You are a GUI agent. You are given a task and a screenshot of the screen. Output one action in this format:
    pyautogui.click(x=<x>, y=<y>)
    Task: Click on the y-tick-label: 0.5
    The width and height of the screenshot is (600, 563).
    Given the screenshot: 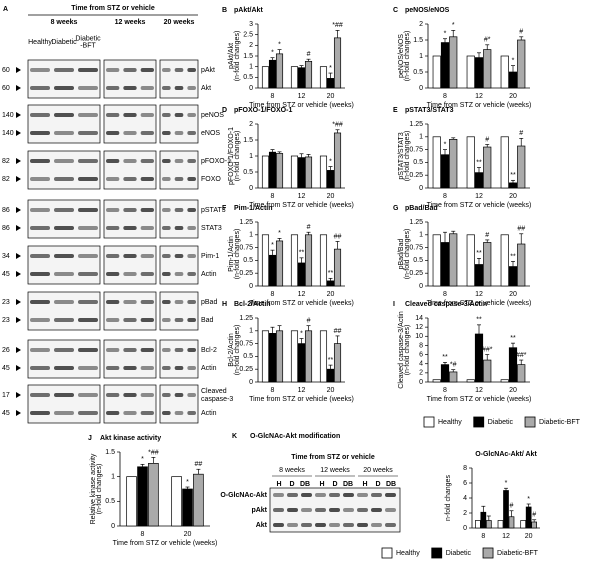 What is the action you would take?
    pyautogui.click(x=110, y=501)
    